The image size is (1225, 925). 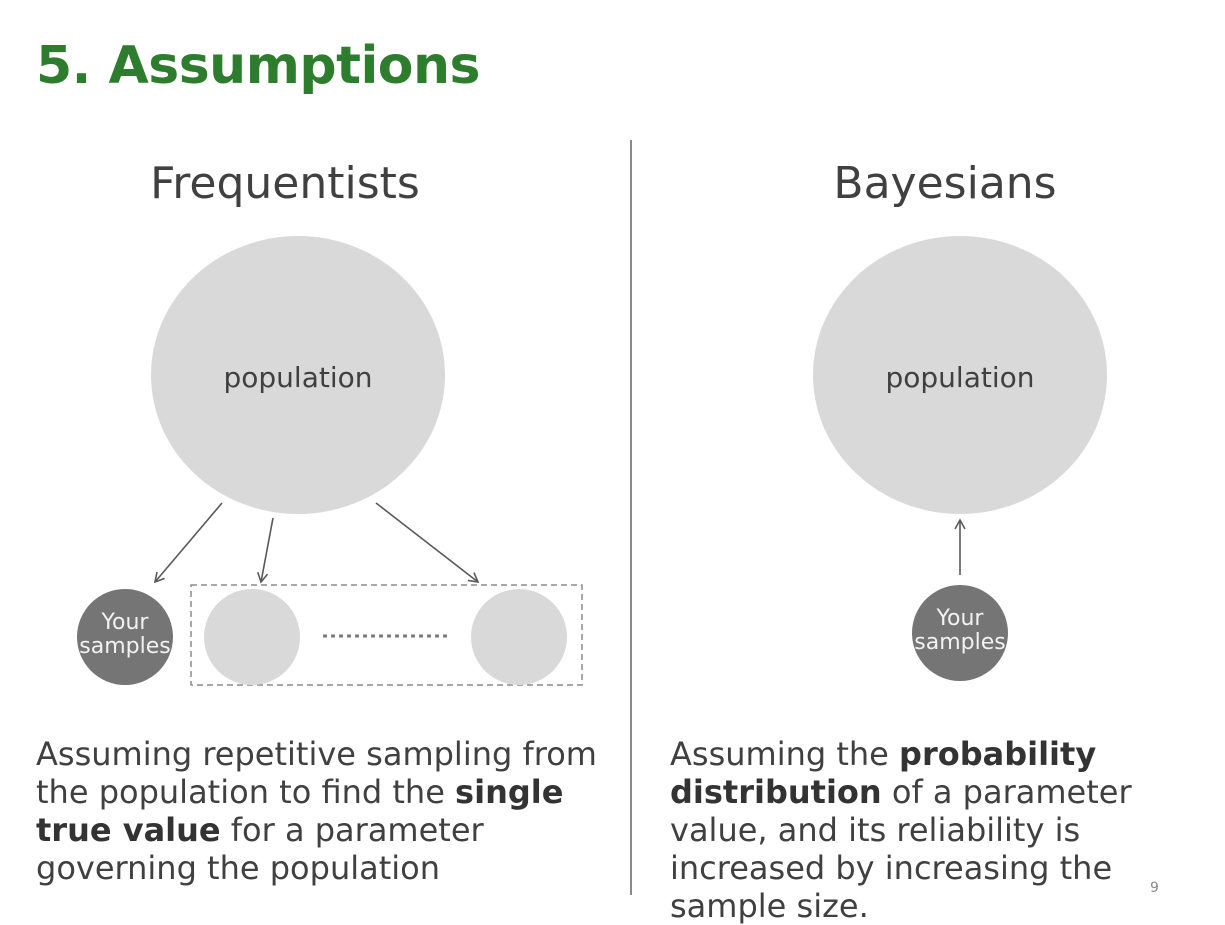 What do you see at coordinates (960, 618) in the screenshot?
I see `bayesian-your-samples-label-line1: Your` at bounding box center [960, 618].